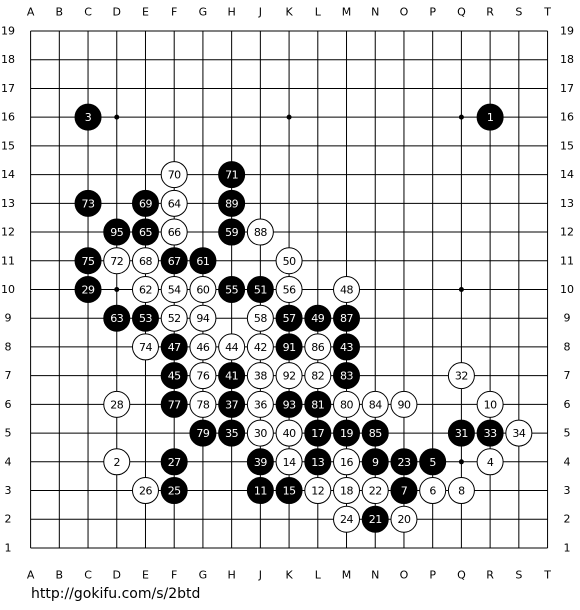 The height and width of the screenshot is (610, 580). Describe the element at coordinates (8, 260) in the screenshot. I see `row-label: 11` at that location.